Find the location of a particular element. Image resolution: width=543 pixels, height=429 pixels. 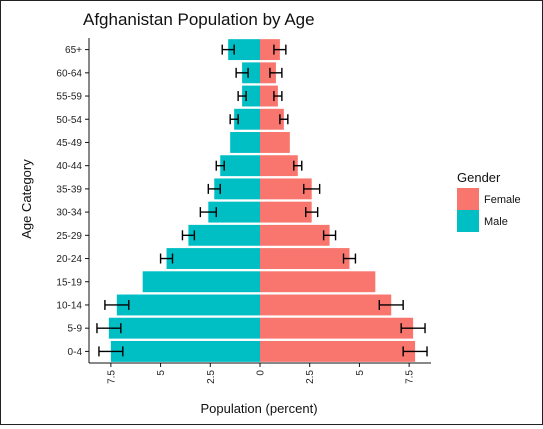

y-tick-label-25-29: 25-29 is located at coordinates (69, 236).